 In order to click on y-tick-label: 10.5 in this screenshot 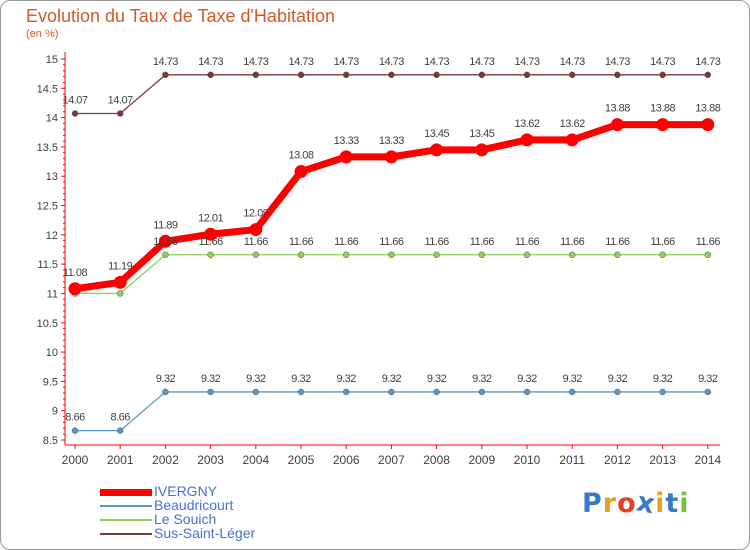, I will do `click(47, 324)`.